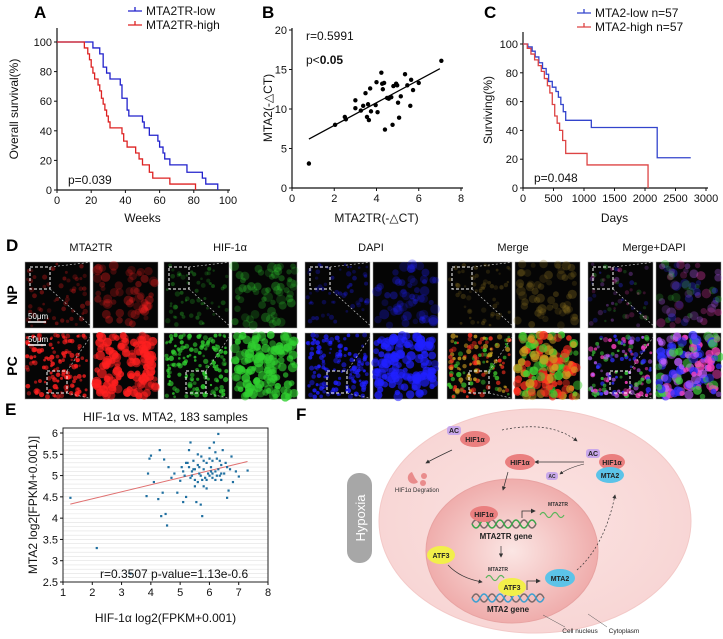 This screenshot has height=639, width=723. What do you see at coordinates (484, 514) in the screenshot?
I see `hif1a-node-nucleus` at bounding box center [484, 514].